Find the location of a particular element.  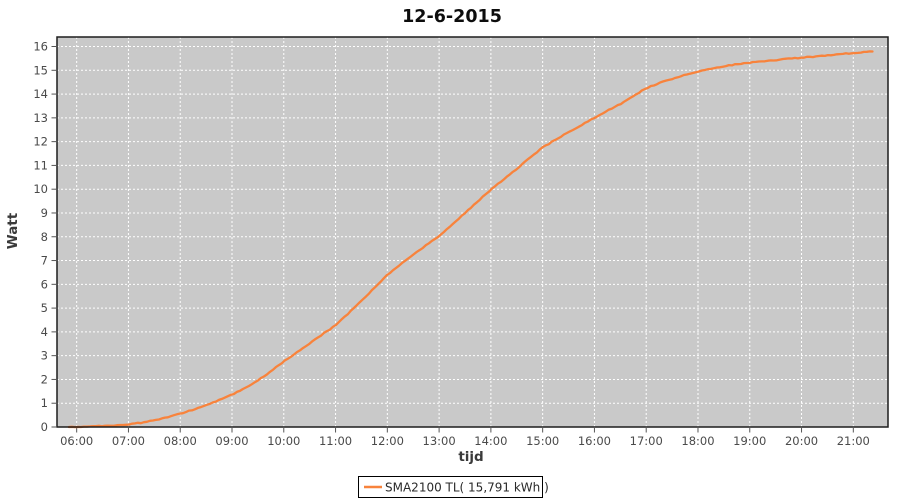

chart-title: 12-6-2015 is located at coordinates (452, 17).